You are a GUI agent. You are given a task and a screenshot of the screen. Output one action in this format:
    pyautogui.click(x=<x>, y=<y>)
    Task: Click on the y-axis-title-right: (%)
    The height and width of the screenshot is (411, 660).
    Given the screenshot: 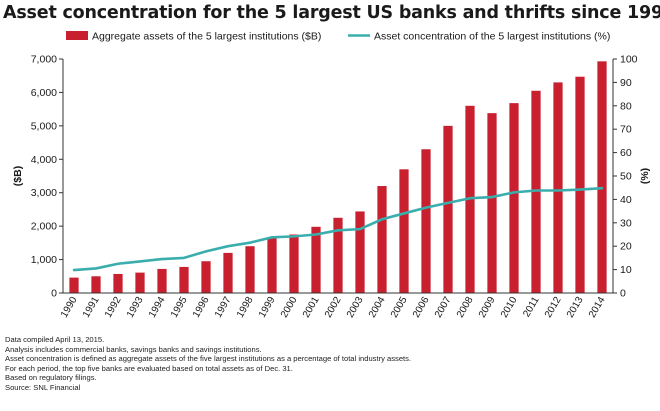 What is the action you would take?
    pyautogui.click(x=645, y=176)
    